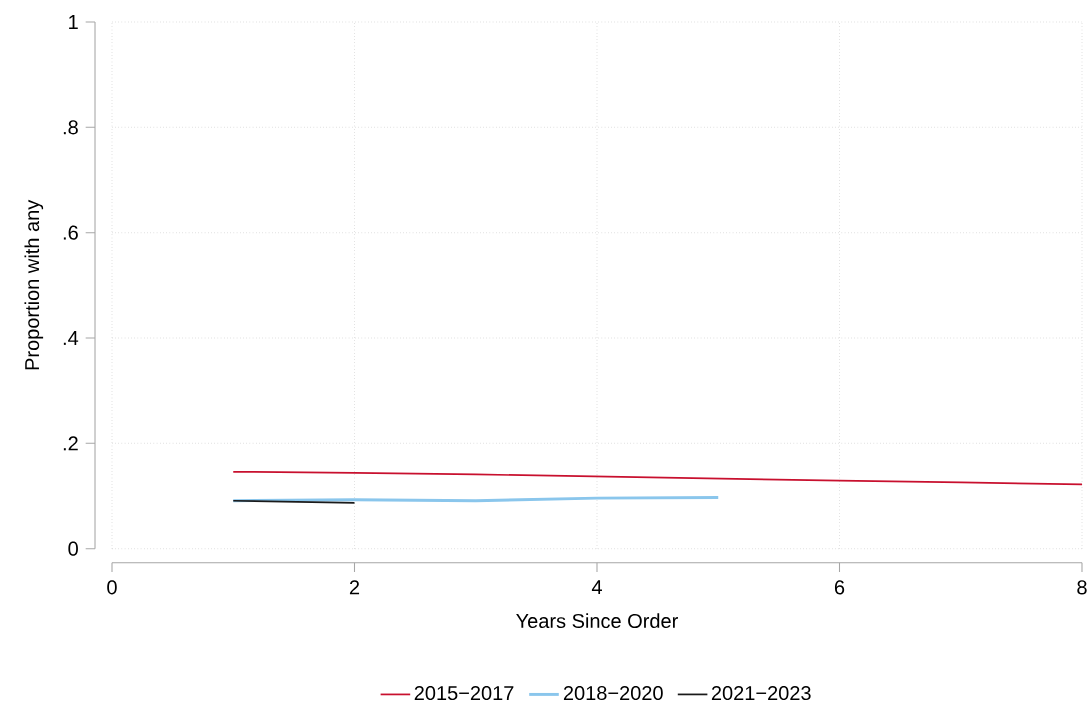 This screenshot has height=704, width=1092. What do you see at coordinates (596, 587) in the screenshot?
I see `x-tick-label: 4` at bounding box center [596, 587].